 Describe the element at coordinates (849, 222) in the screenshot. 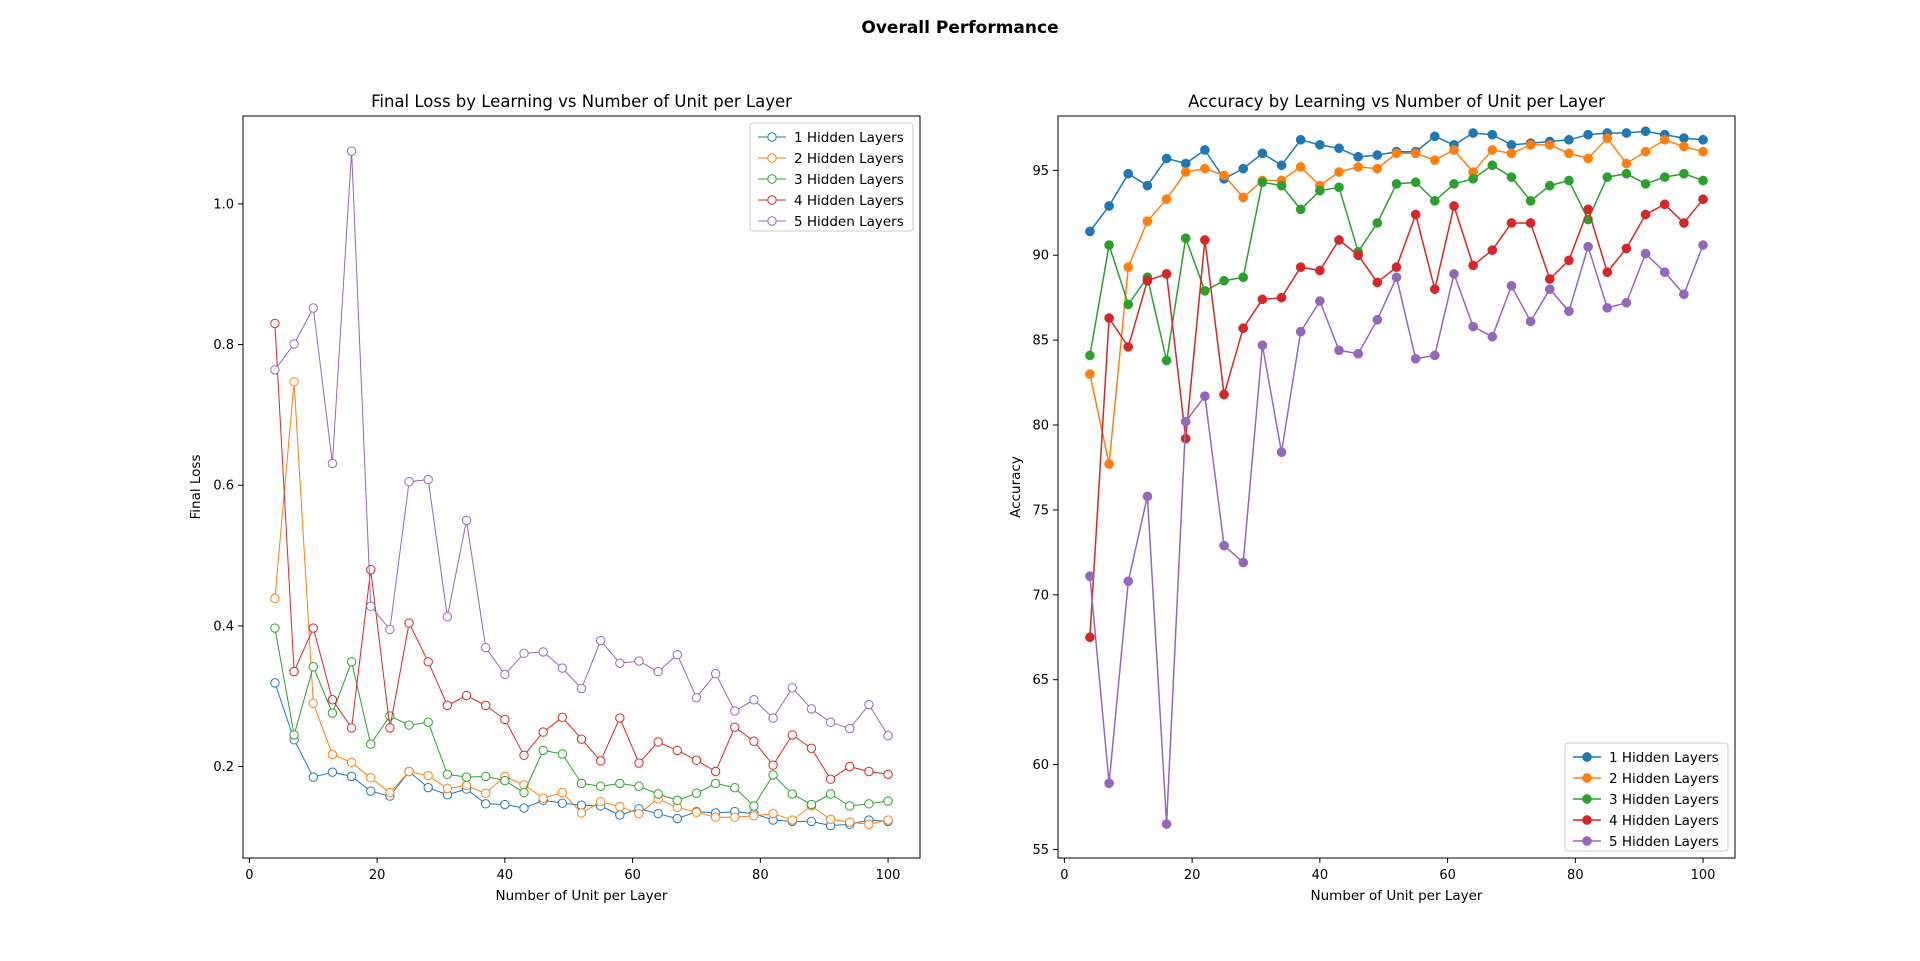

I see `legend-label: 5 Hidden Layers` at that location.